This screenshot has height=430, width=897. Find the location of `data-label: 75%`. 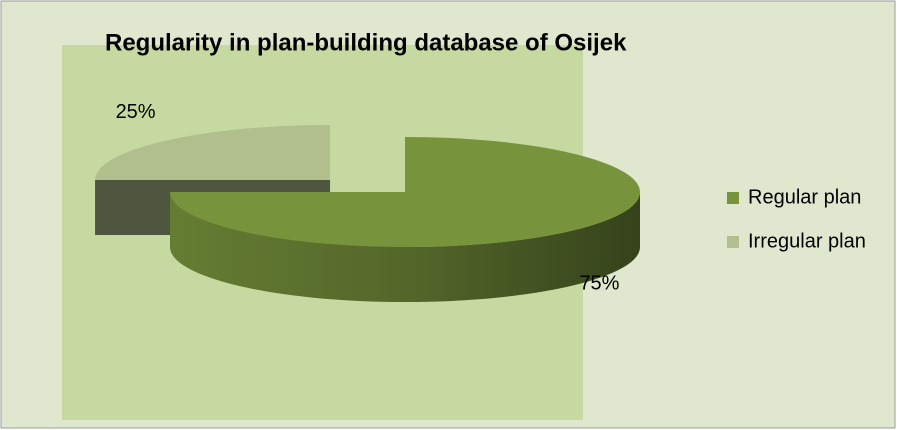

data-label: 75% is located at coordinates (599, 283).